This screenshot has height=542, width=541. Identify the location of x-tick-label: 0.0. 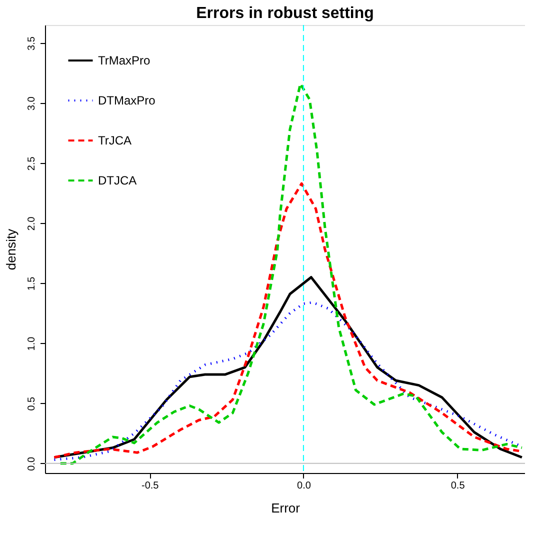
(304, 486).